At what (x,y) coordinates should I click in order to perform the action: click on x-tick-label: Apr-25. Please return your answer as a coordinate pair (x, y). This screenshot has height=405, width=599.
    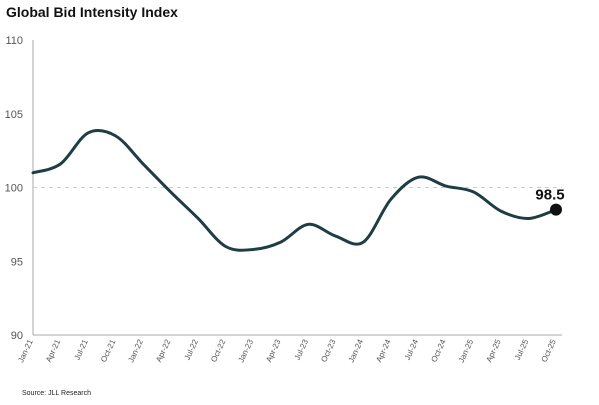
    Looking at the image, I should click on (493, 351).